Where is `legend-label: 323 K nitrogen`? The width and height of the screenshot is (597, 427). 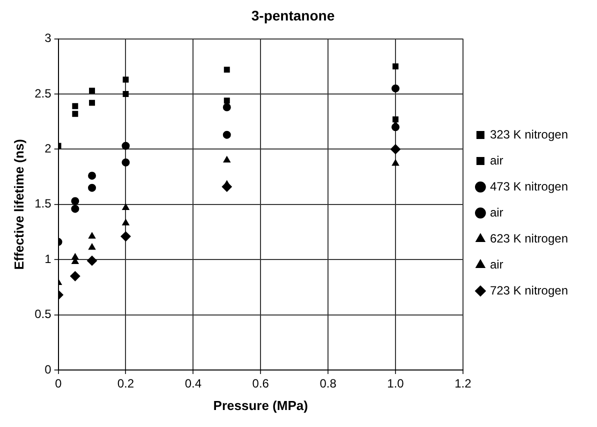
legend-label: 323 K nitrogen is located at coordinates (529, 134).